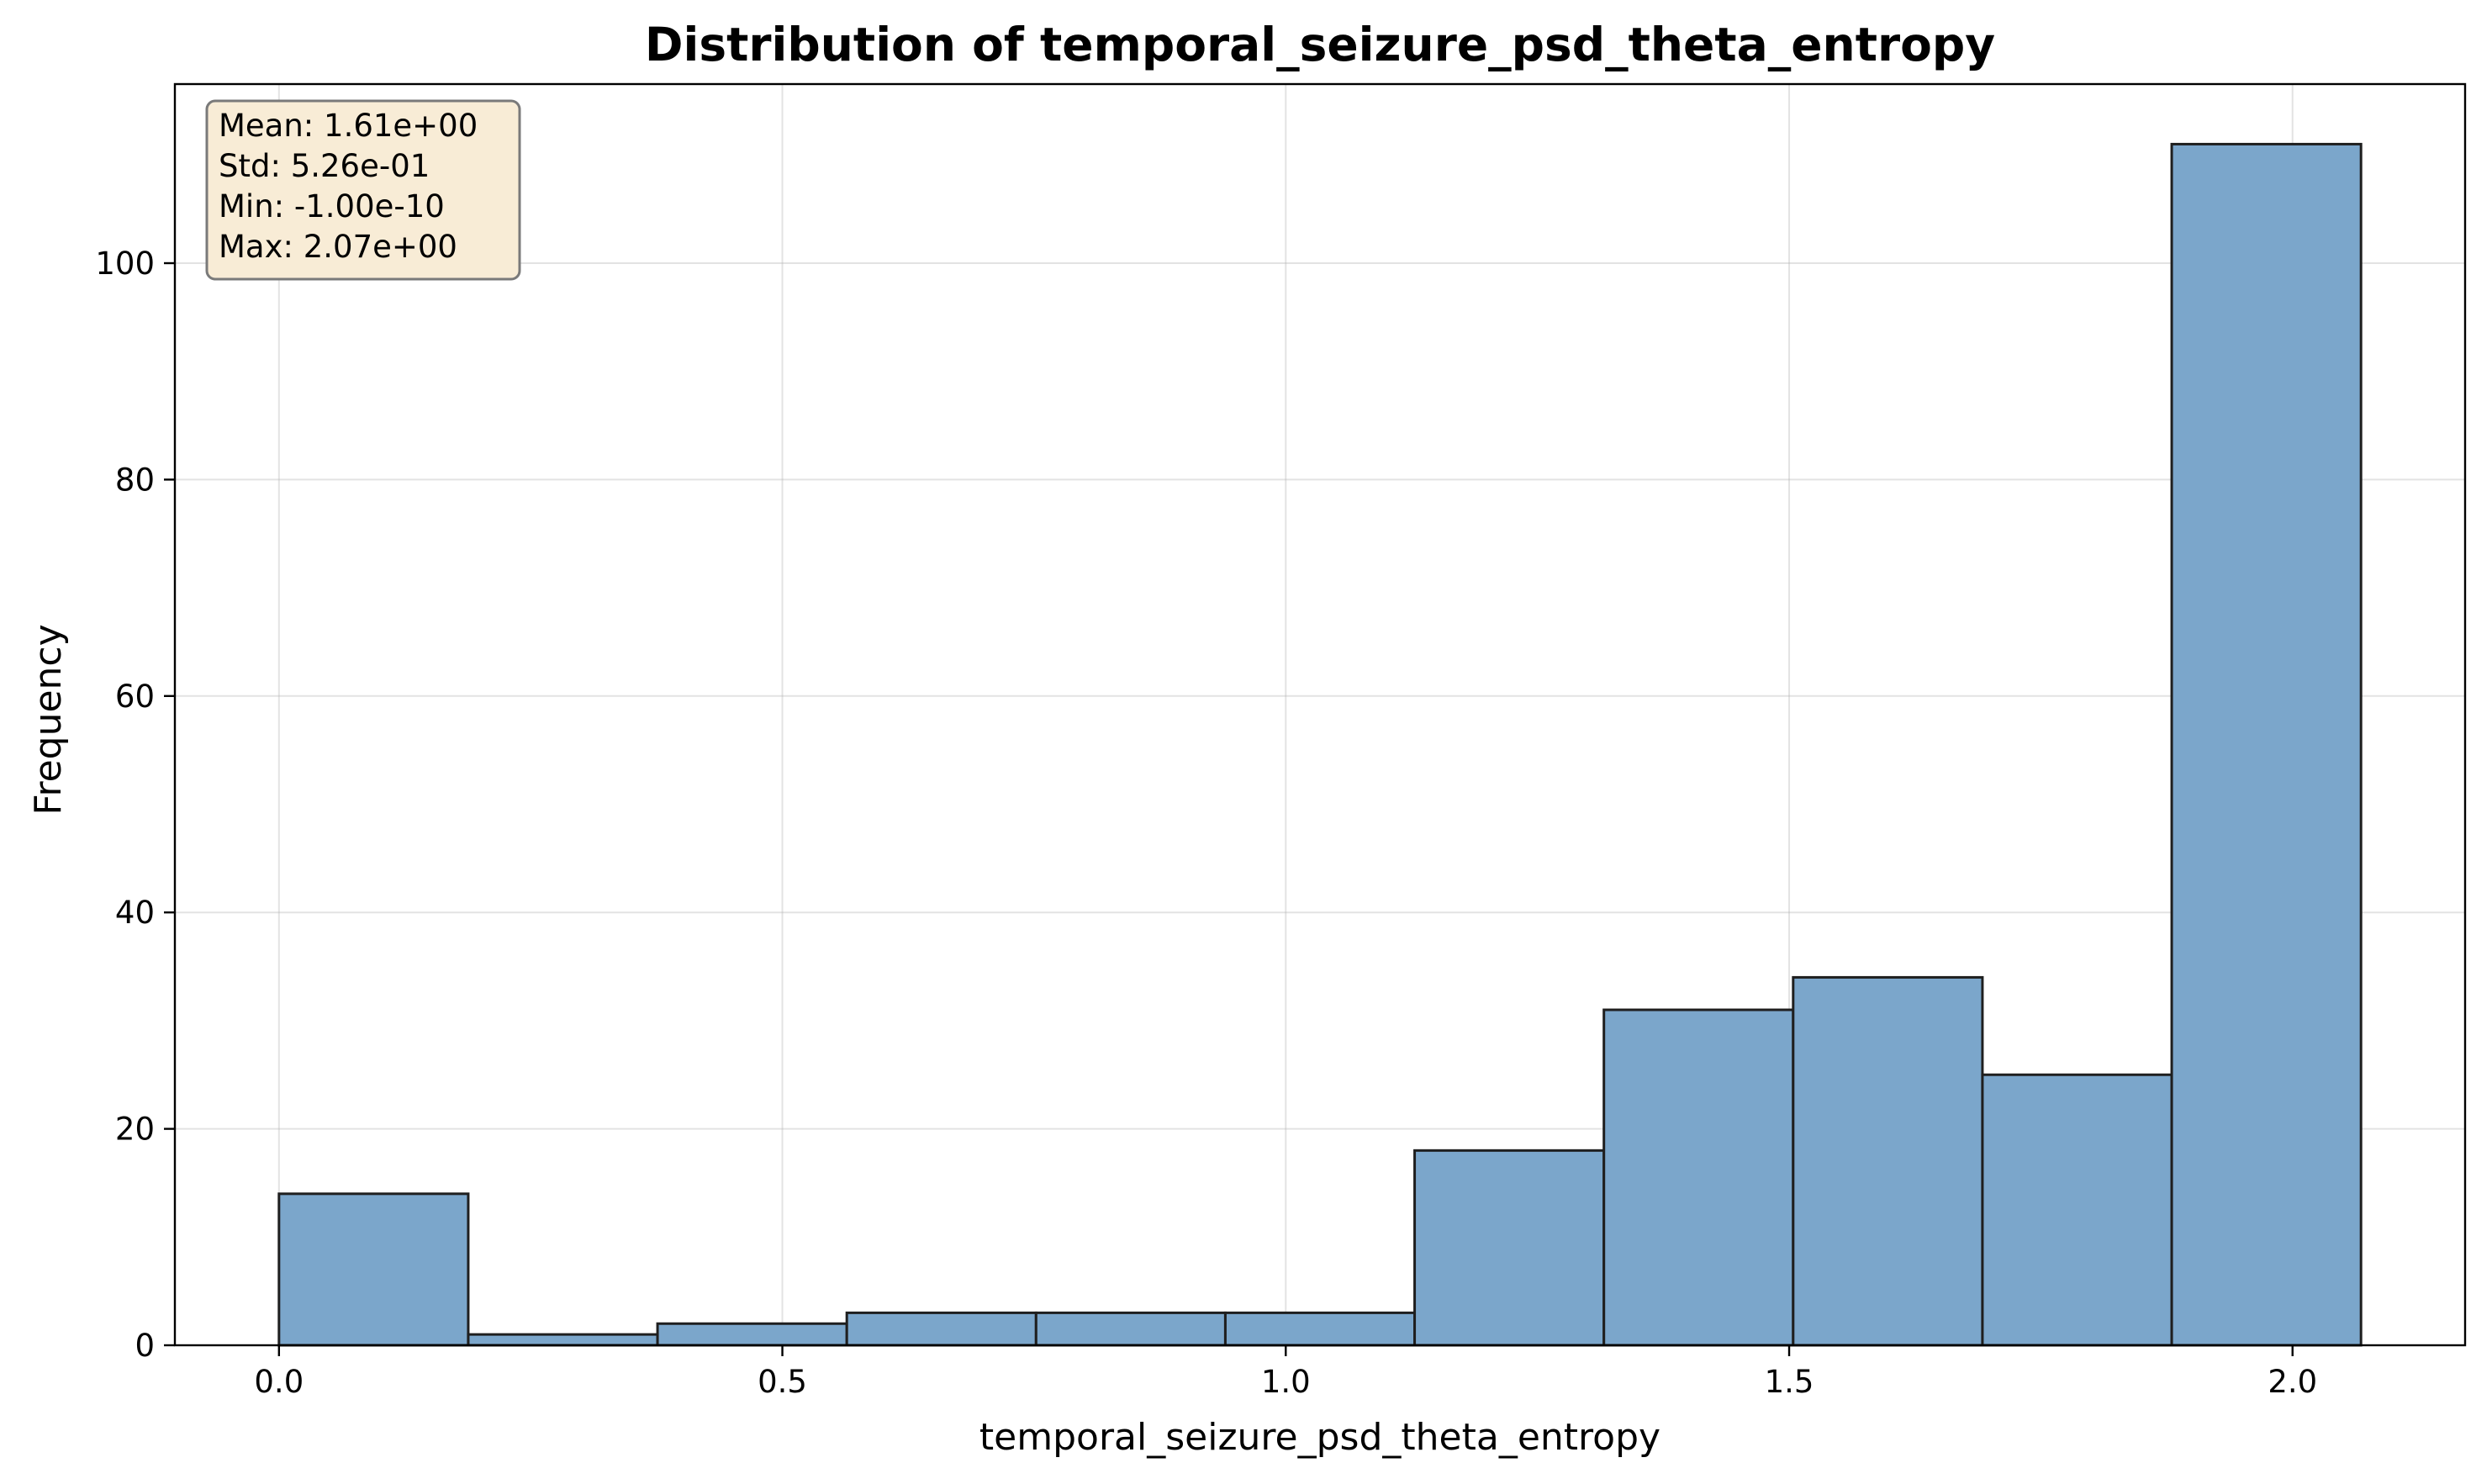  I want to click on x-tick-label: 0.5, so click(782, 1382).